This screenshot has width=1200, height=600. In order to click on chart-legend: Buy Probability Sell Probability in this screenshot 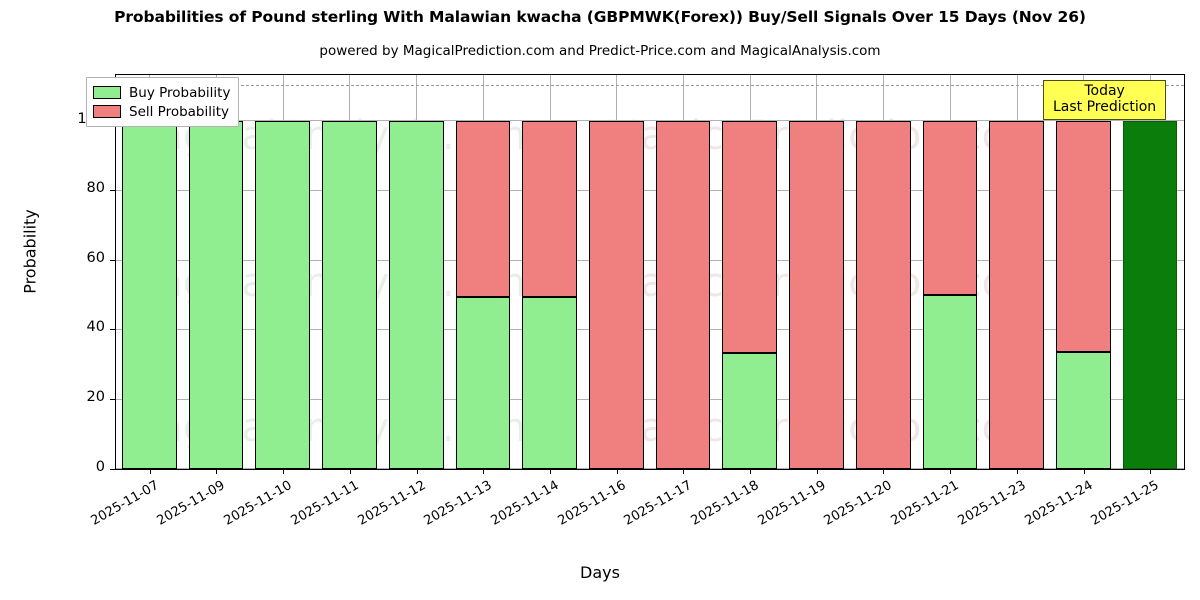, I will do `click(163, 102)`.